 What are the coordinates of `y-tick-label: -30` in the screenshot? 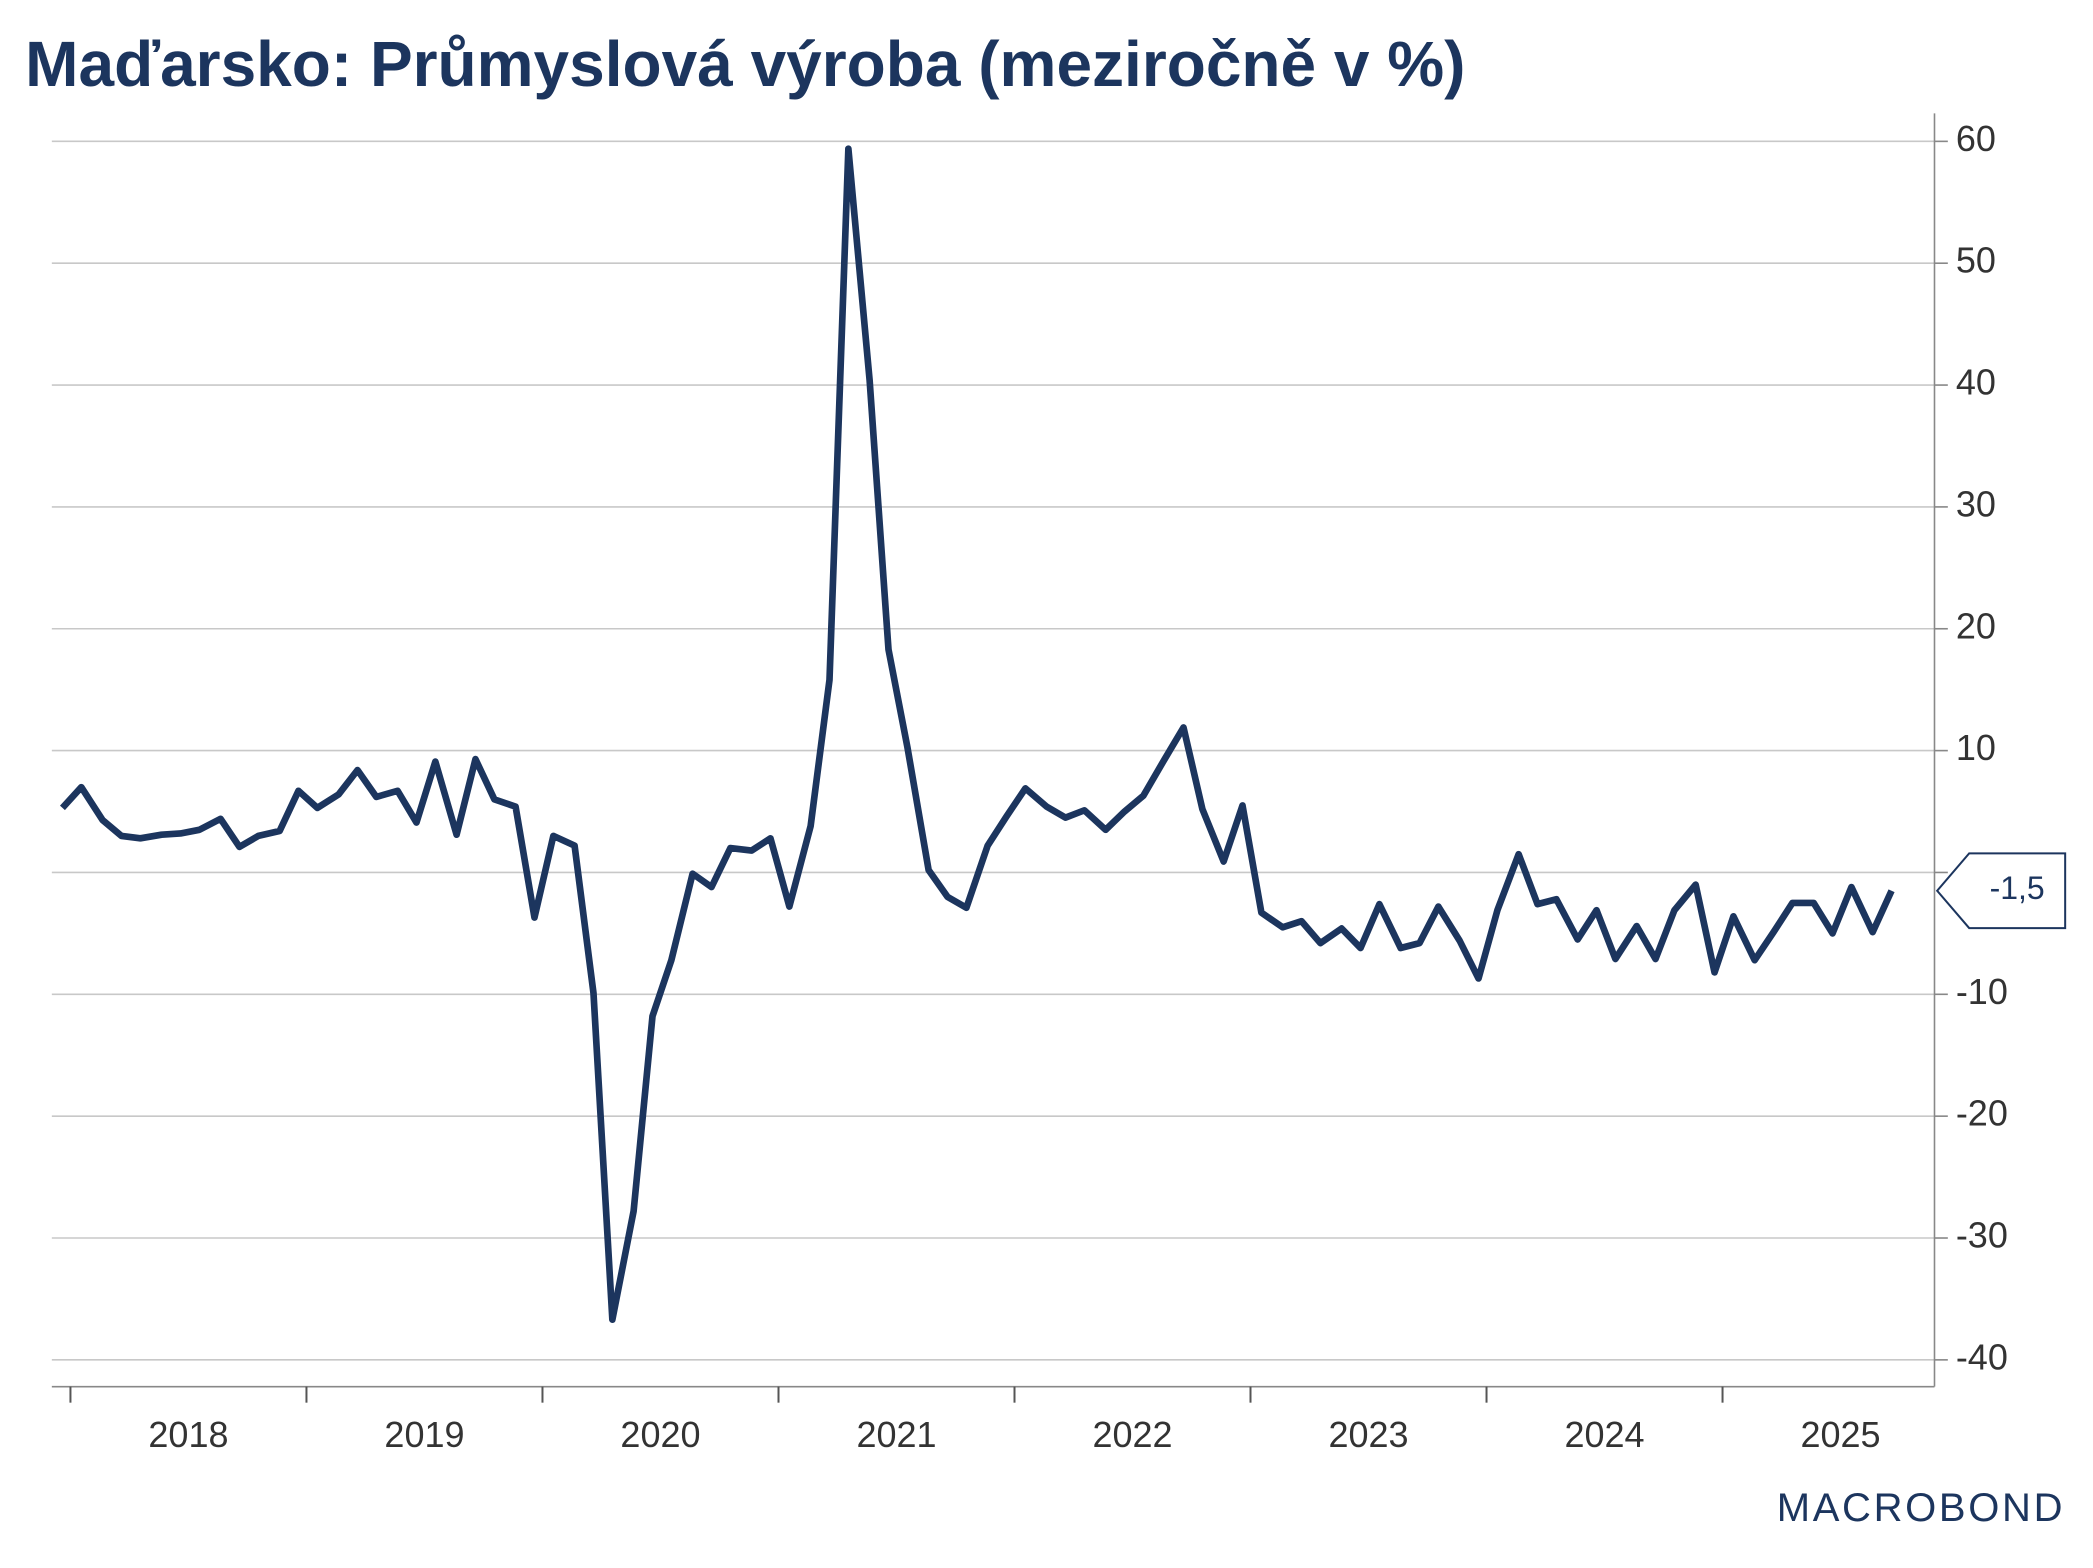 It's located at (1982, 1235).